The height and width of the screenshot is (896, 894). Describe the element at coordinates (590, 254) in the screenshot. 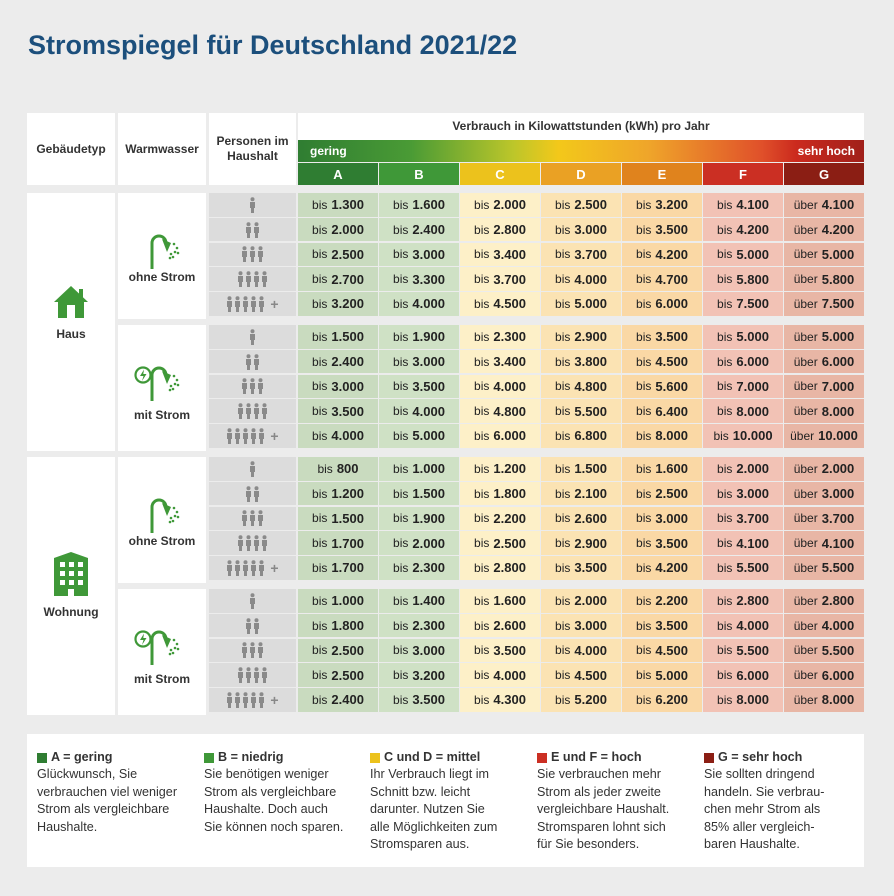

I see `value-number: 3.700` at that location.